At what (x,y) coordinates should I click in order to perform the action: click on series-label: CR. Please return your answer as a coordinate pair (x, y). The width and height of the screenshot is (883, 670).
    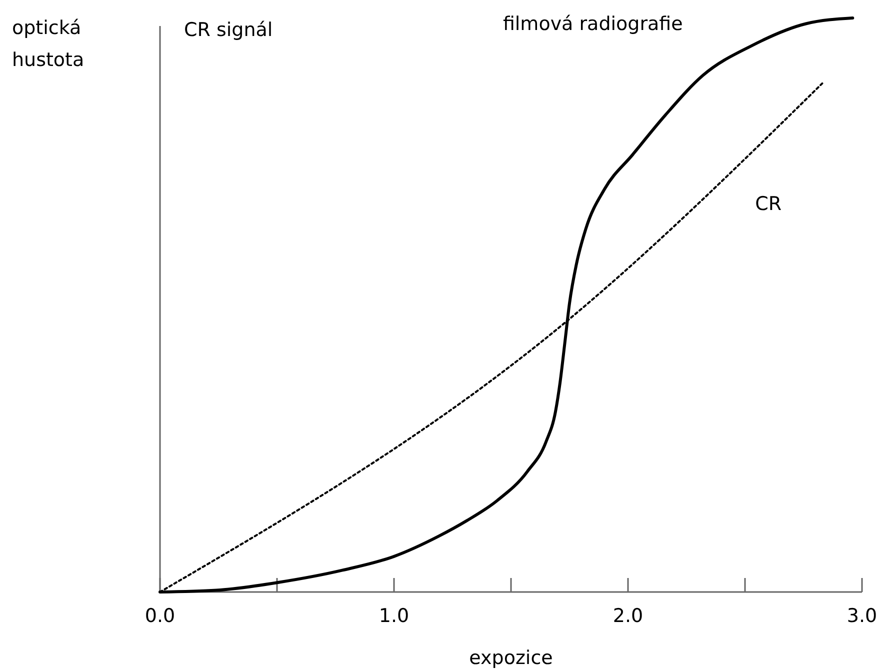
    Looking at the image, I should click on (768, 204).